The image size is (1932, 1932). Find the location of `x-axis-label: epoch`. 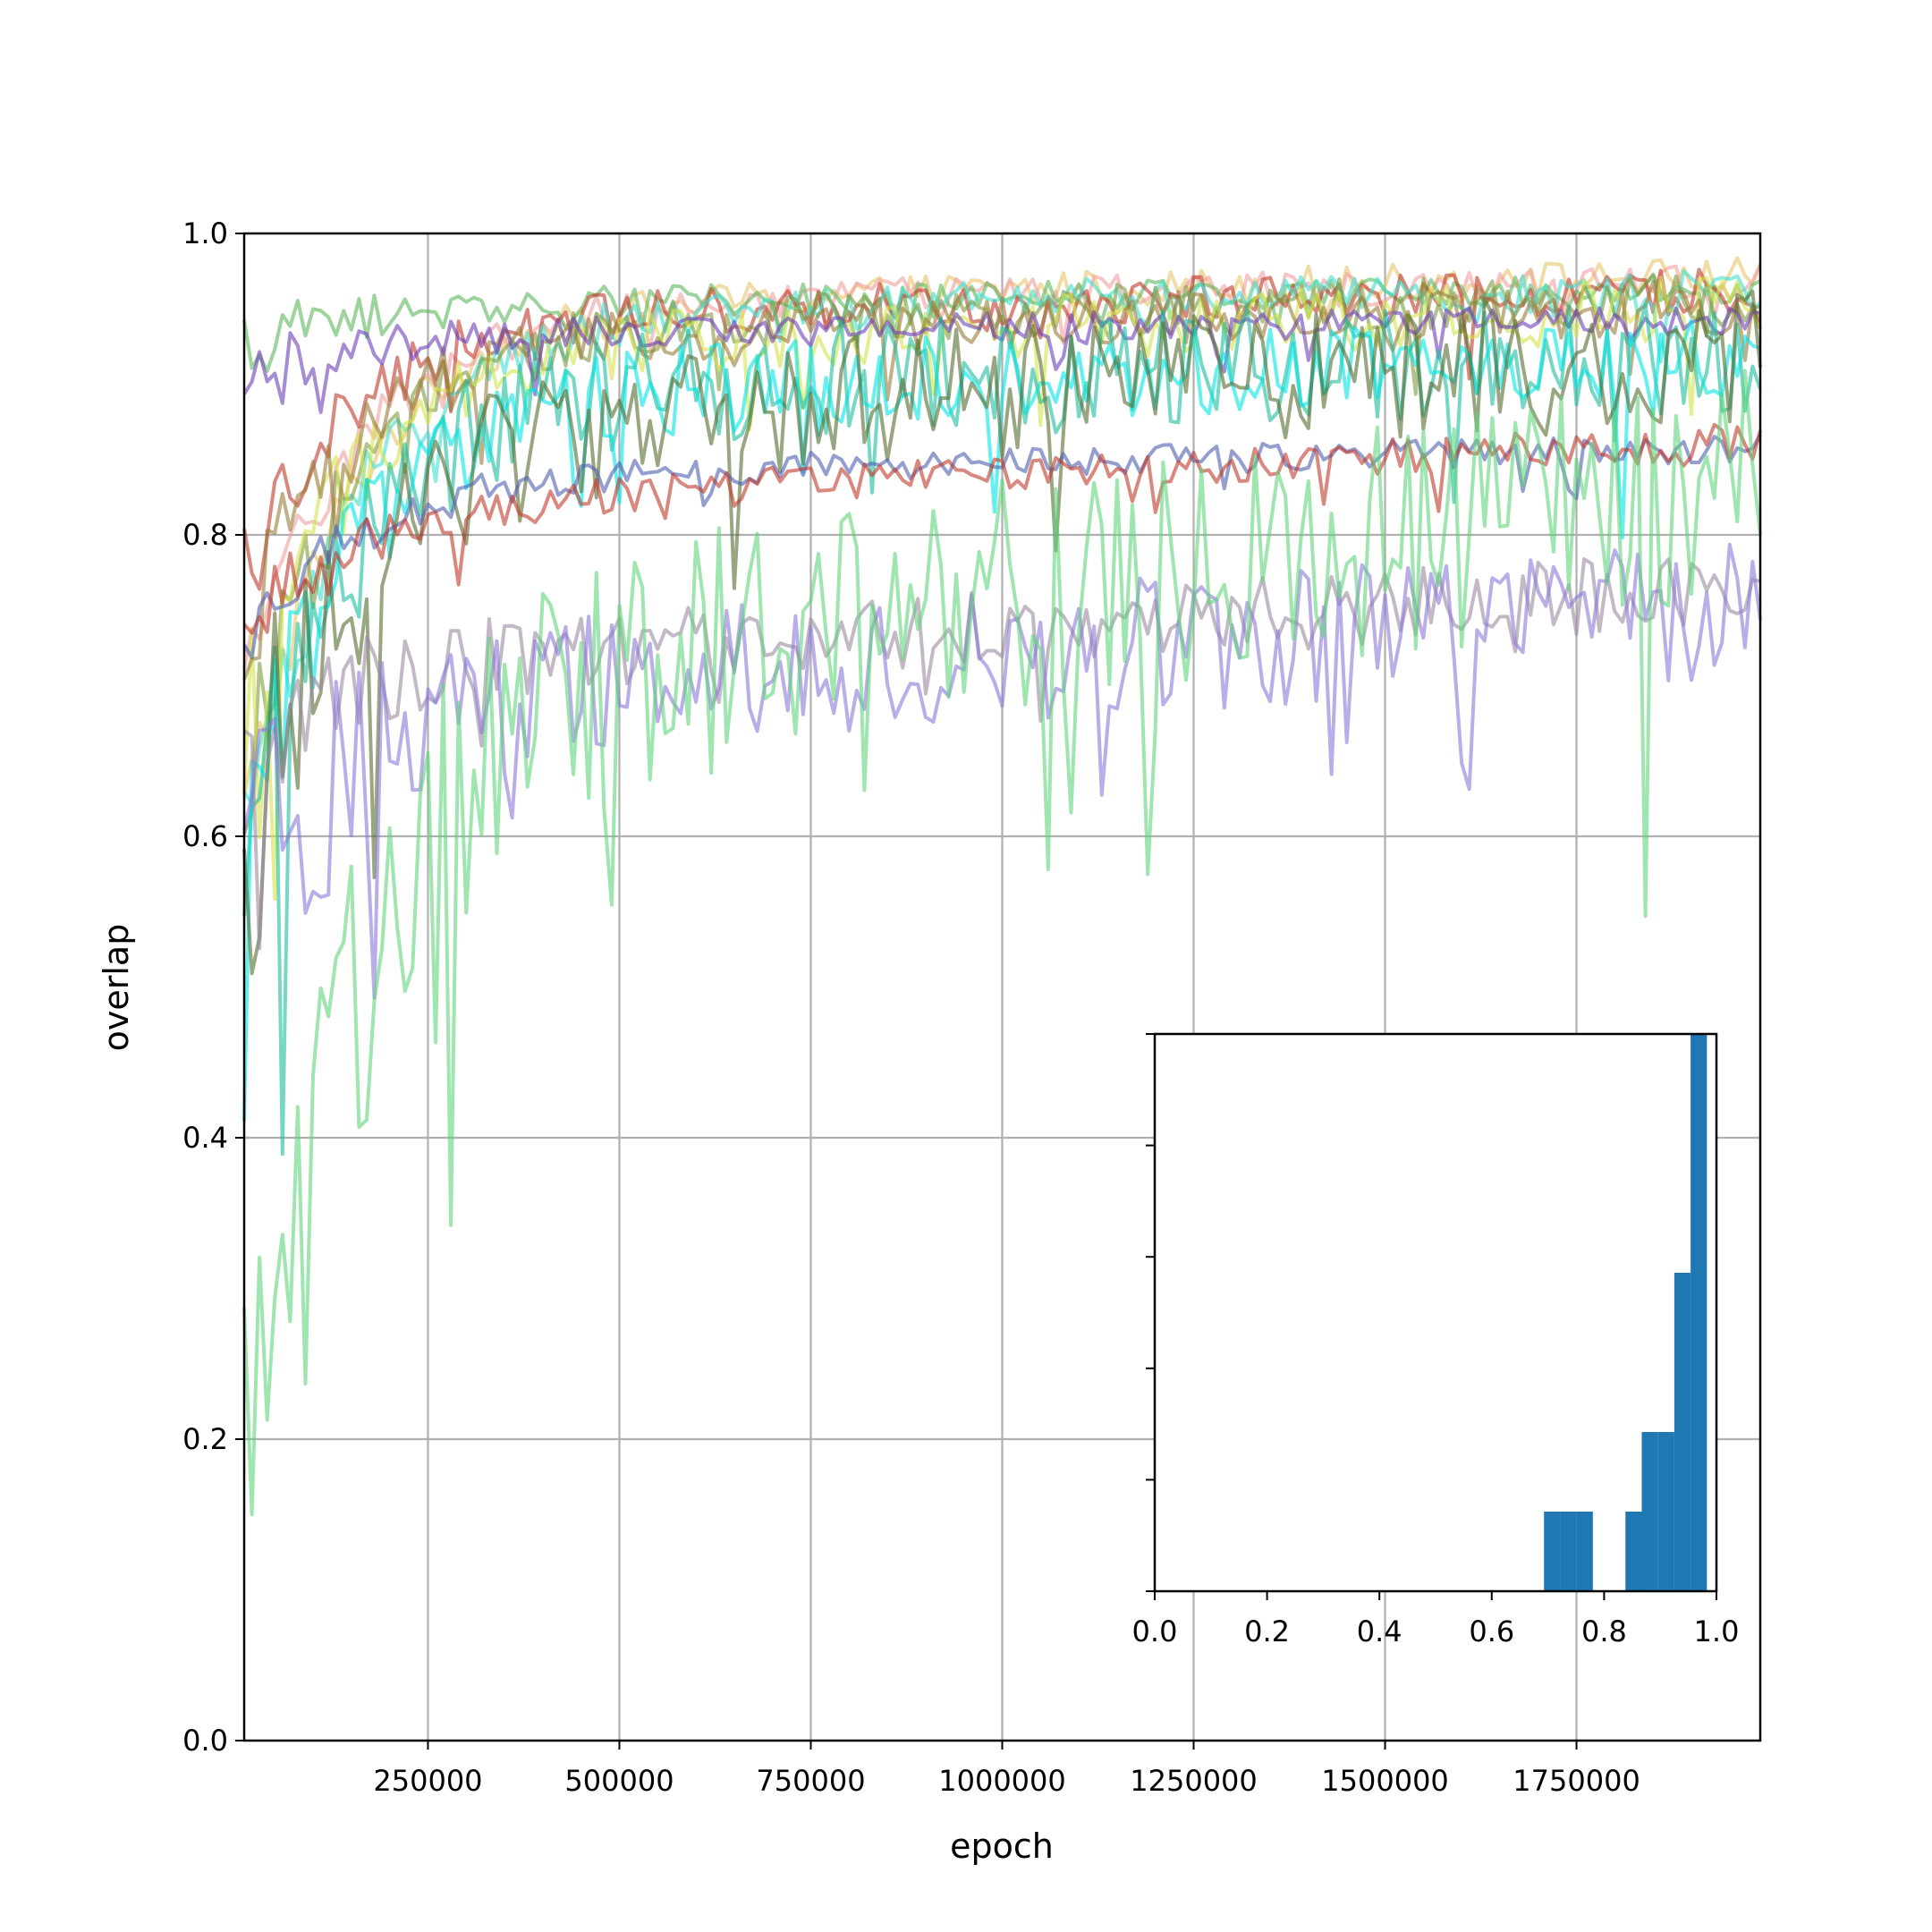

x-axis-label: epoch is located at coordinates (1002, 1846).